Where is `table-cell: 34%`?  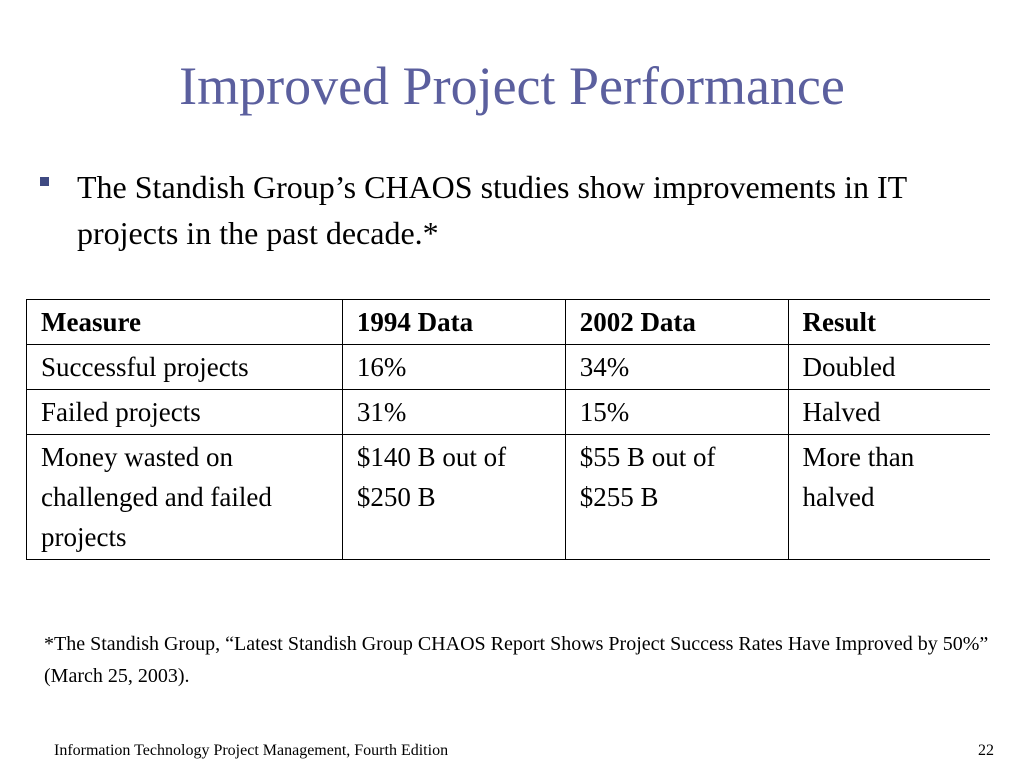 table-cell: 34% is located at coordinates (676, 367).